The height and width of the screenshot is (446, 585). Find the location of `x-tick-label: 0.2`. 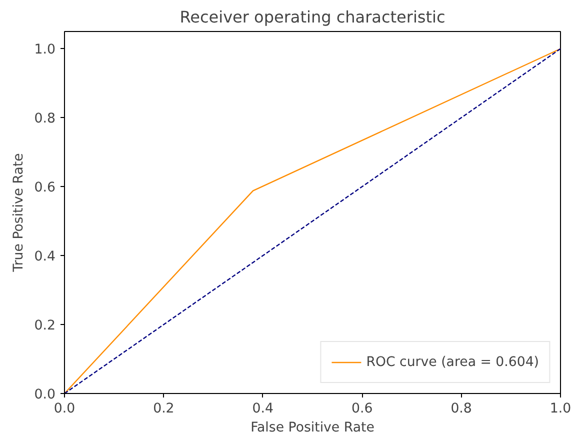

x-tick-label: 0.2 is located at coordinates (163, 409).